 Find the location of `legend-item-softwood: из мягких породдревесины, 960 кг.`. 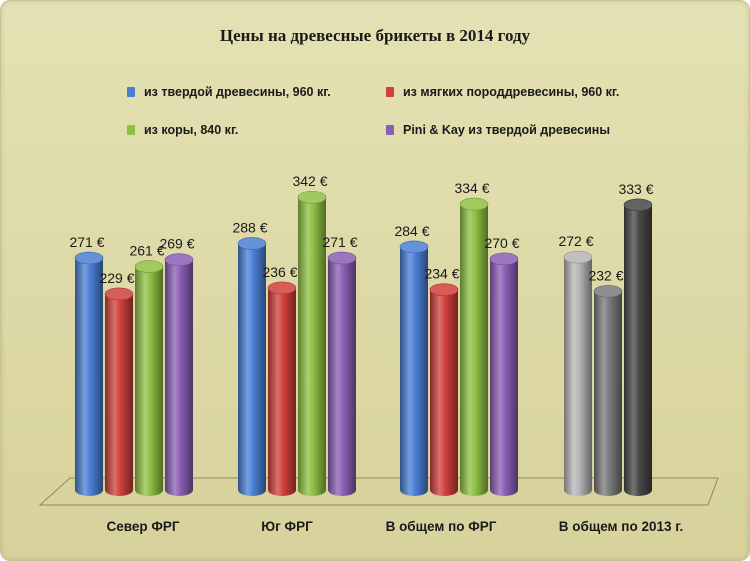

legend-item-softwood: из мягких породдревесины, 960 кг. is located at coordinates (502, 92).